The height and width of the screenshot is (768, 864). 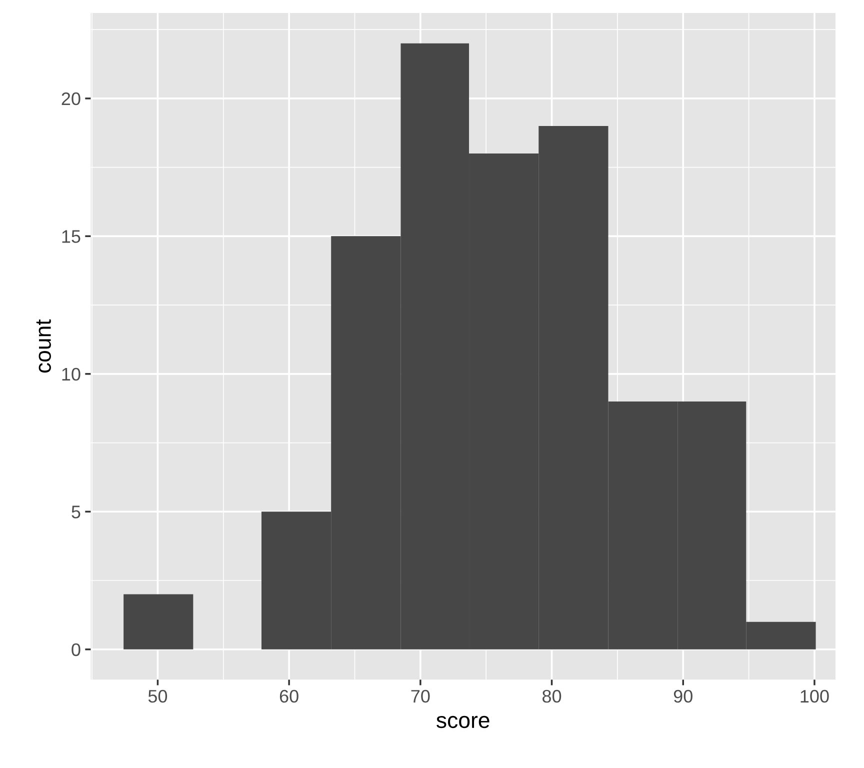 I want to click on y-tick-label: 20, so click(x=71, y=99).